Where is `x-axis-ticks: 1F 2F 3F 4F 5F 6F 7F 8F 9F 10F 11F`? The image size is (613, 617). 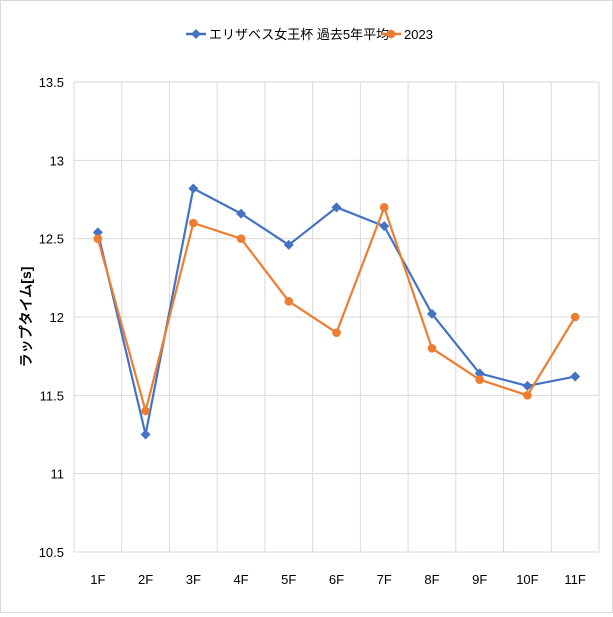 x-axis-ticks: 1F 2F 3F 4F 5F 6F 7F 8F 9F 10F 11F is located at coordinates (338, 579).